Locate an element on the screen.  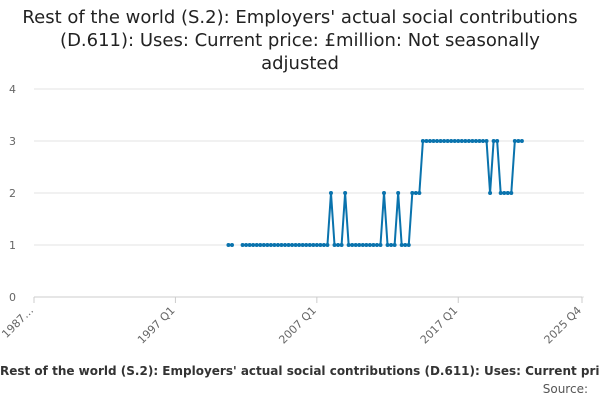
x-tick-label: 2007 Q1 is located at coordinates (297, 325).